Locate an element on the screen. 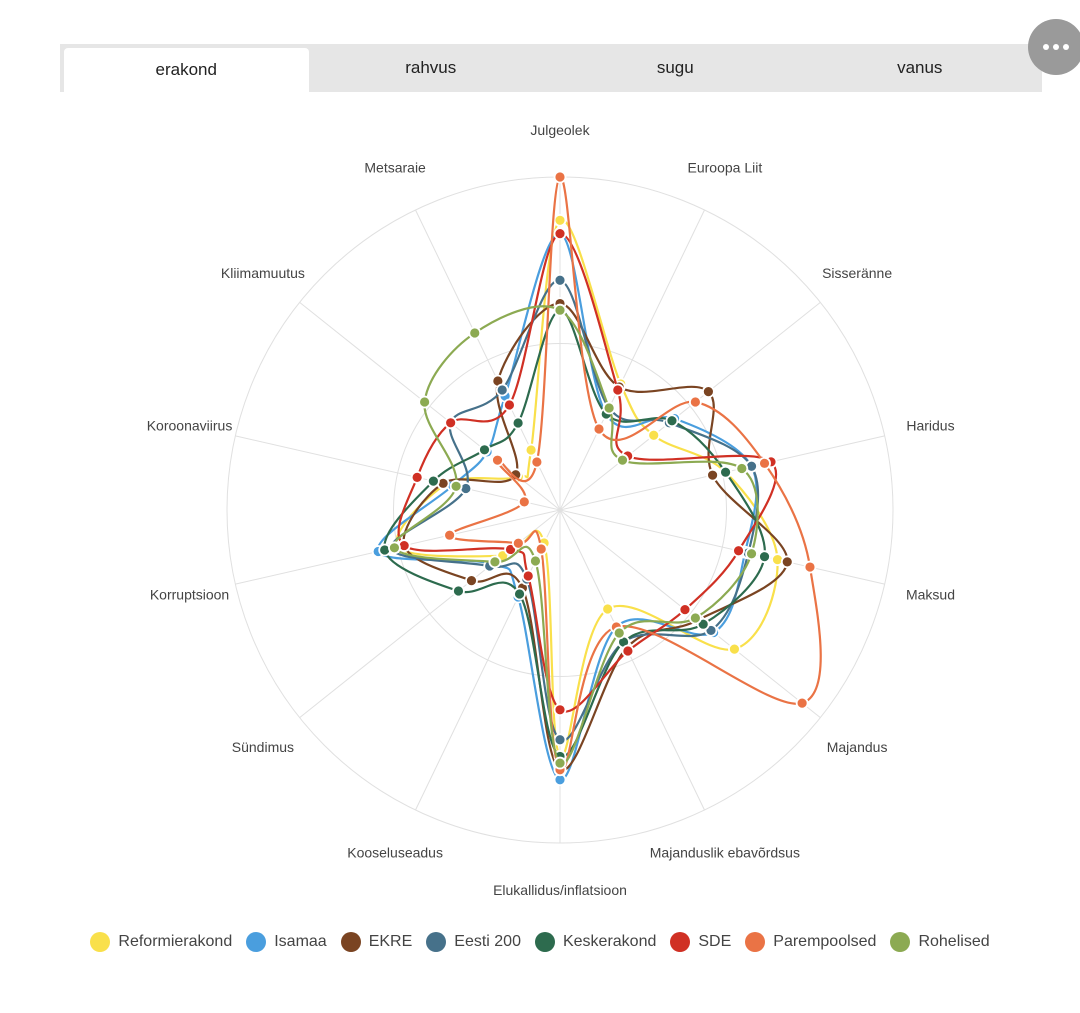 The image size is (1080, 1013). axis-label: Haridus is located at coordinates (930, 425).